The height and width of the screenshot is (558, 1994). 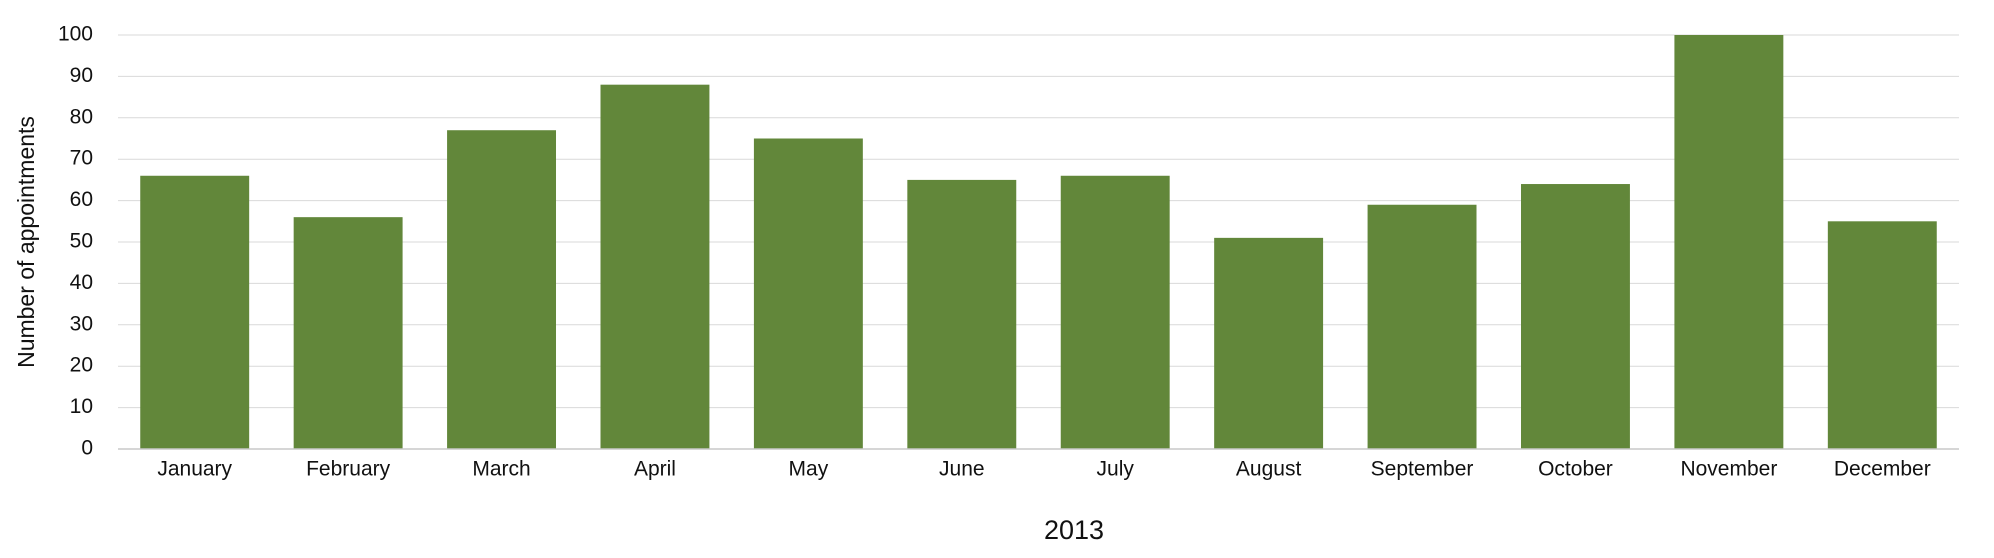 I want to click on x-tick-label: January, so click(x=194, y=469).